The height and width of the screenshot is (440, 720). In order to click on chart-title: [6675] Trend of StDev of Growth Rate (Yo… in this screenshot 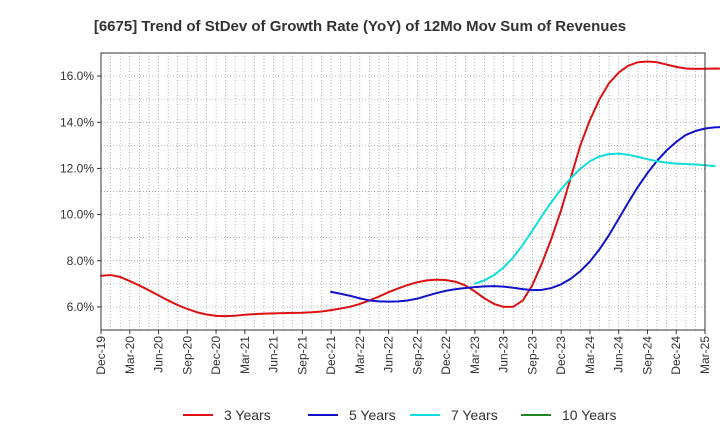, I will do `click(360, 26)`.